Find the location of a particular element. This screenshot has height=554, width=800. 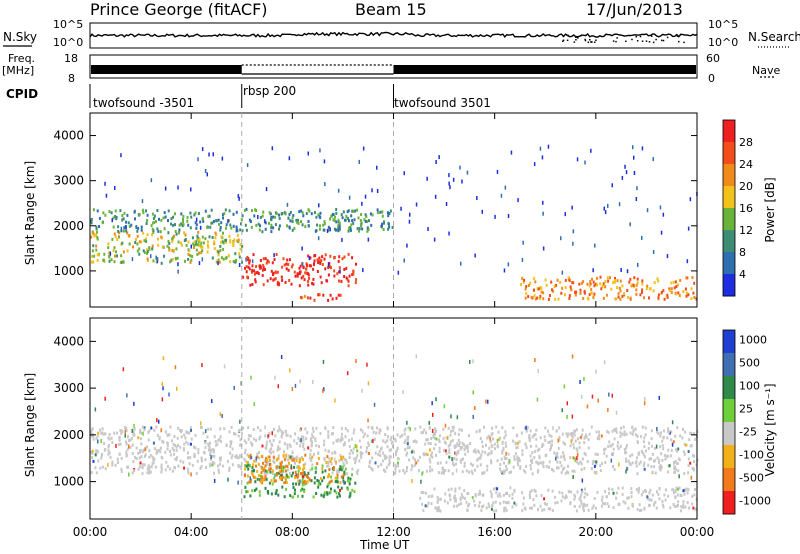

power-colorbar-segment is located at coordinates (729, 219).